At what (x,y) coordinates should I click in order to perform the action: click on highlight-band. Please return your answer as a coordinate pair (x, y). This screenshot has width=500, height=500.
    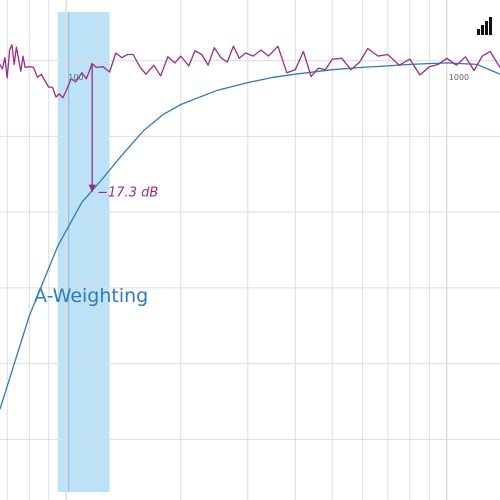
    Looking at the image, I should click on (83, 252).